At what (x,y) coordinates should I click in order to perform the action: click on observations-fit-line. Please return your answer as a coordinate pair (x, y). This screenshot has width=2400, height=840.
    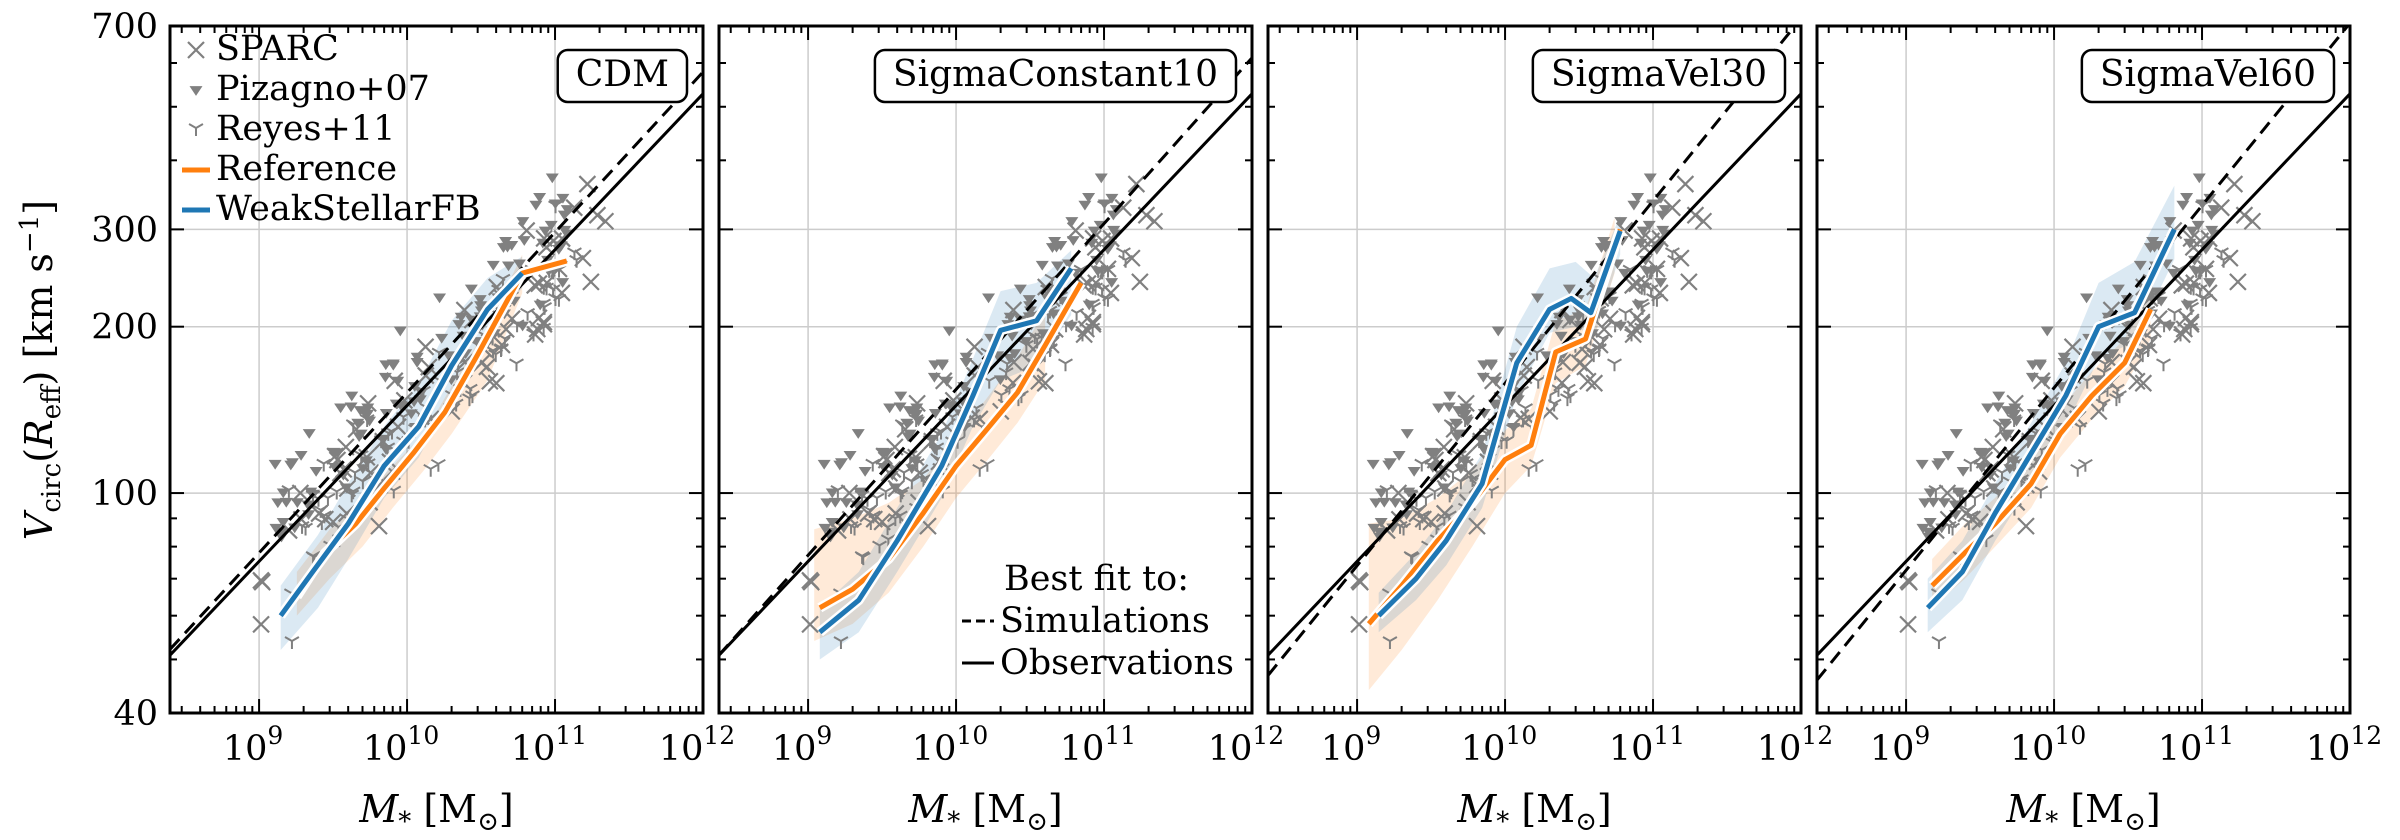
    Looking at the image, I should click on (2083, 374).